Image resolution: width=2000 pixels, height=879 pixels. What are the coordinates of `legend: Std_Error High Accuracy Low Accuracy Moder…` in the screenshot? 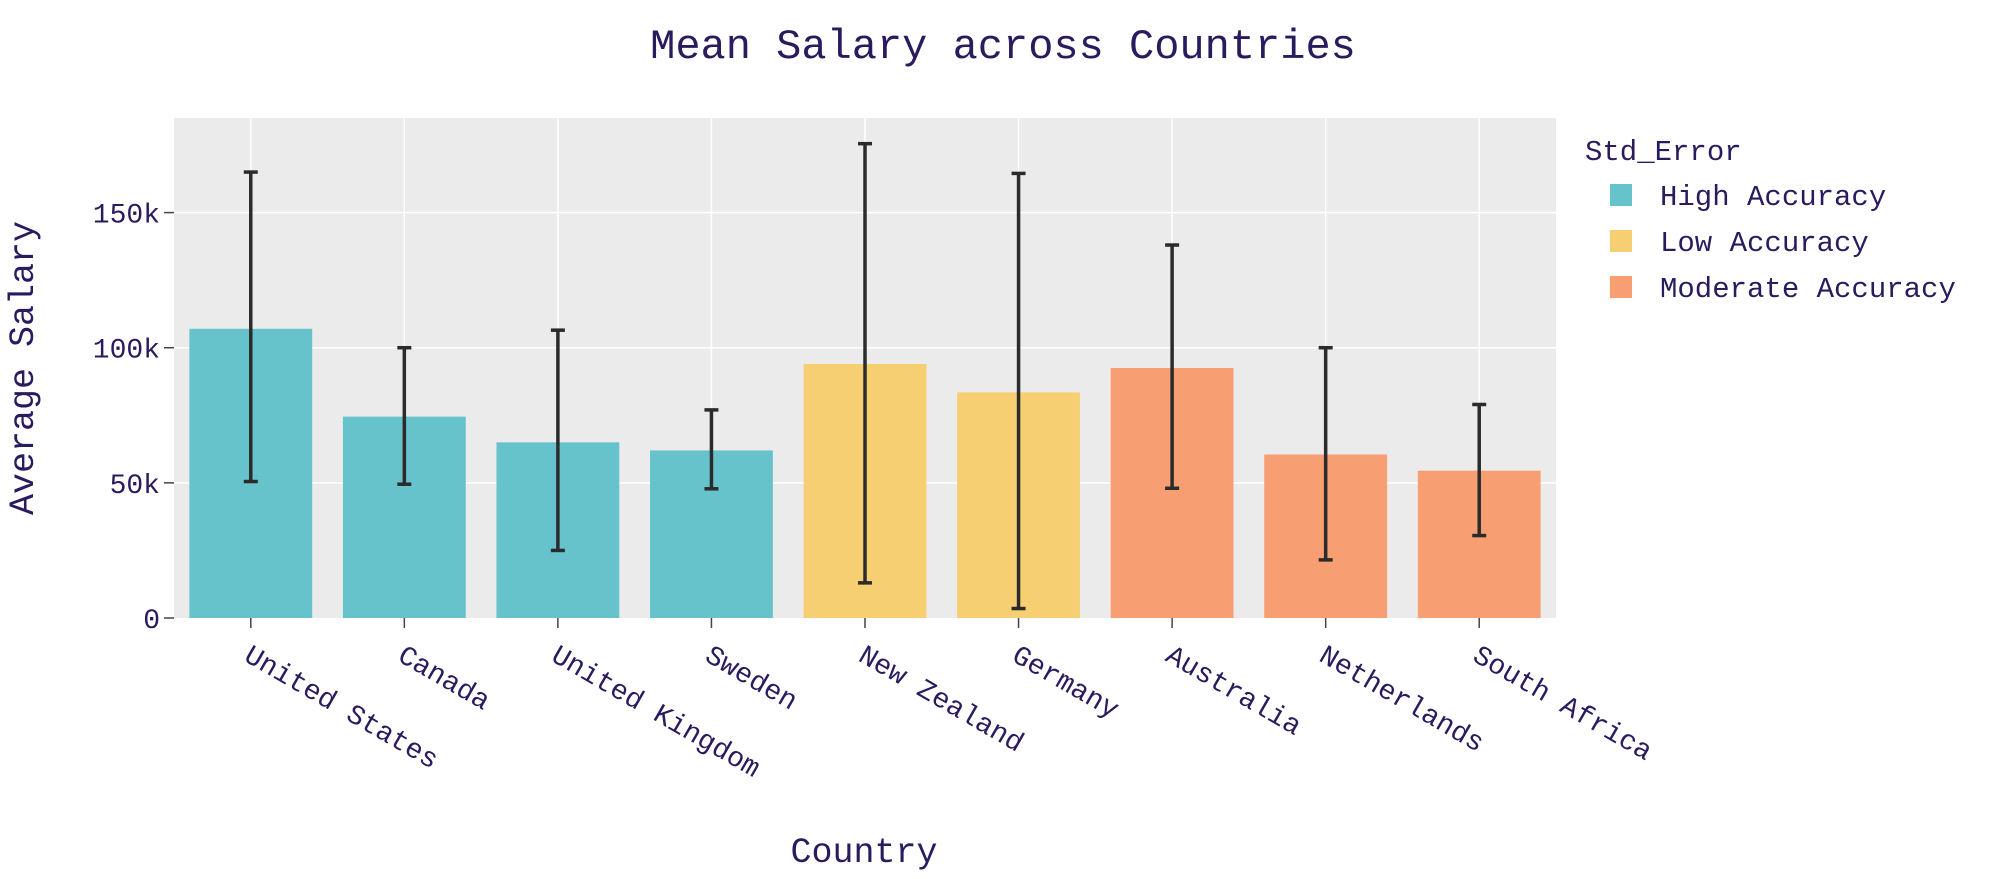 It's located at (1770, 221).